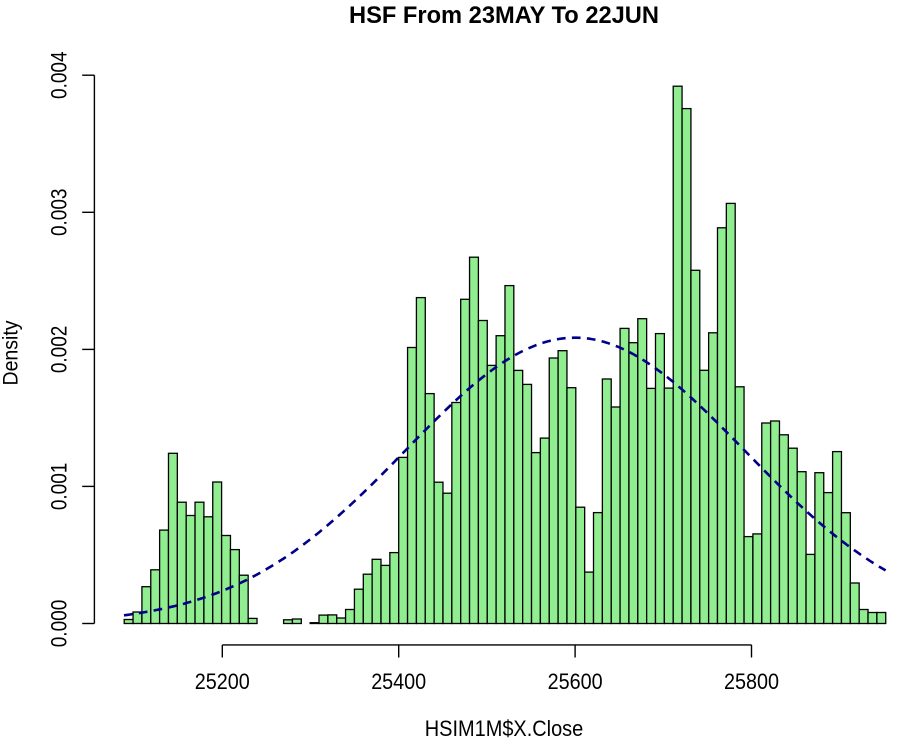  I want to click on svg-text: 0.002, so click(59, 350).